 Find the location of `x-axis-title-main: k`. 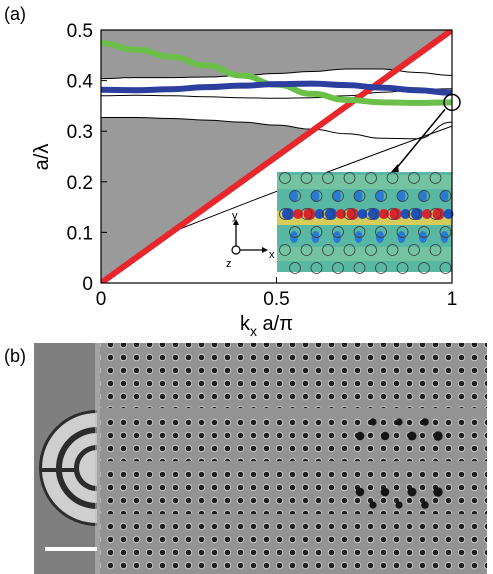

x-axis-title-main: k is located at coordinates (245, 324).